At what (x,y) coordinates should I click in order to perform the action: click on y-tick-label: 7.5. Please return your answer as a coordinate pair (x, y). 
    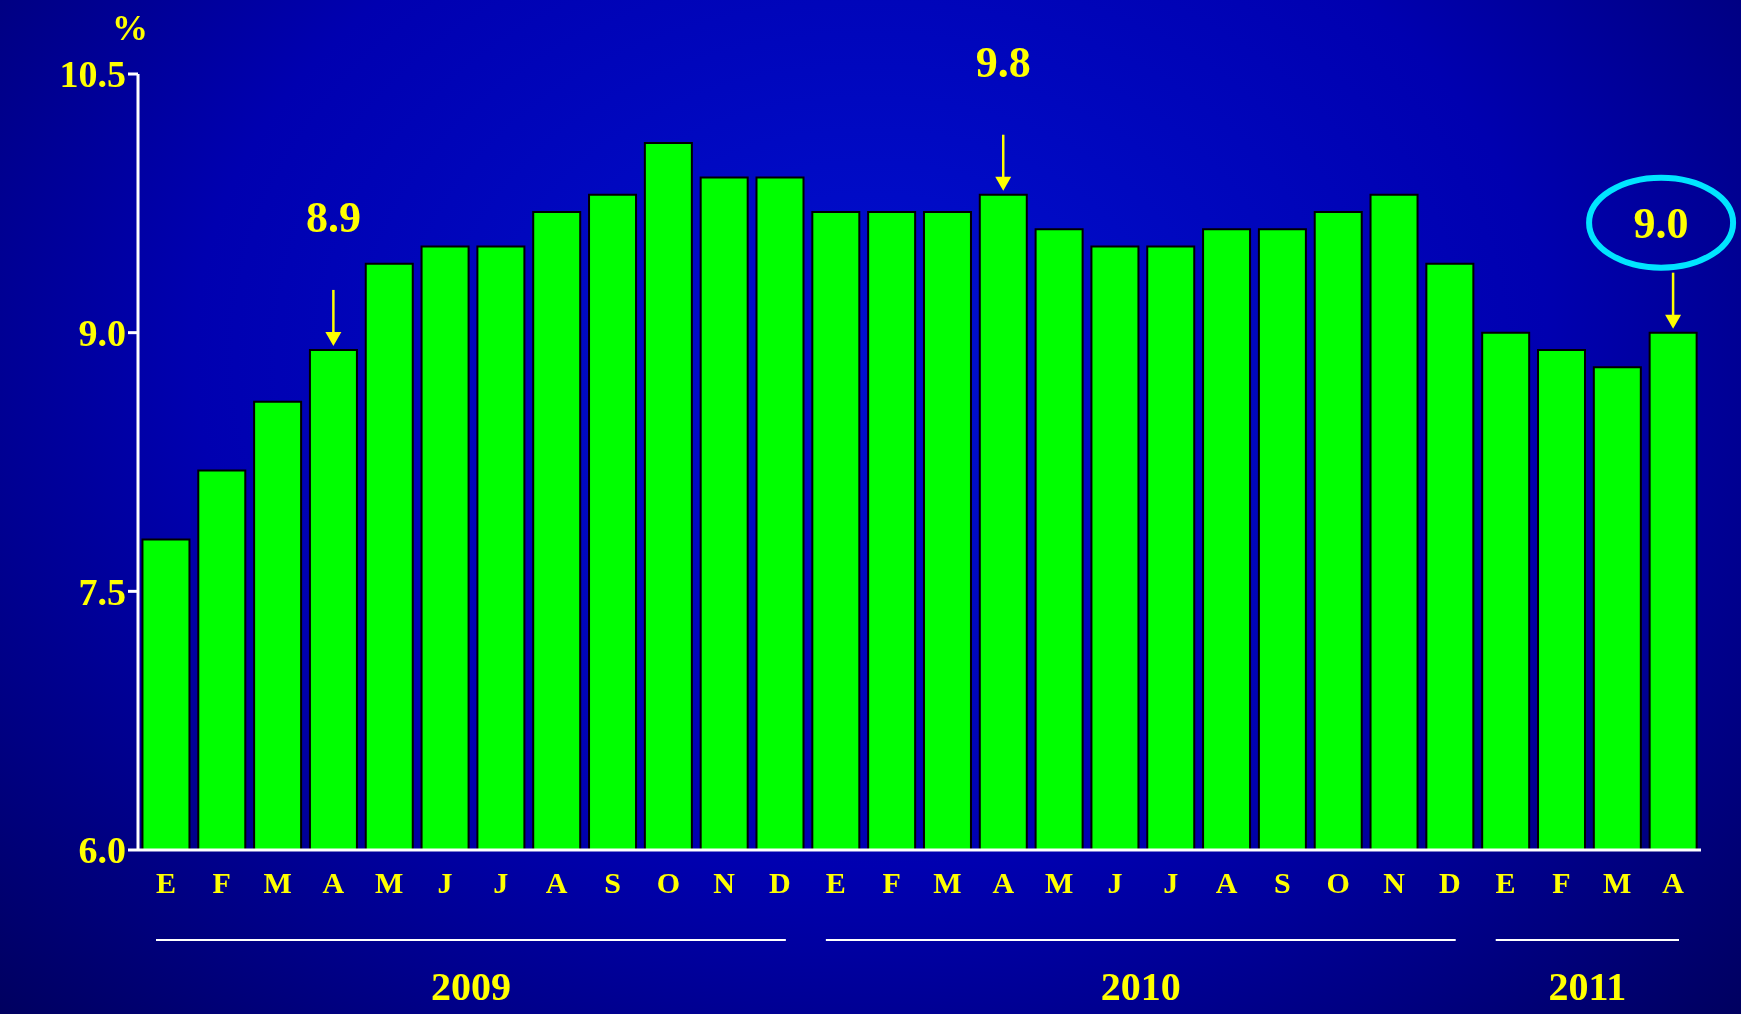
    Looking at the image, I should click on (102, 591).